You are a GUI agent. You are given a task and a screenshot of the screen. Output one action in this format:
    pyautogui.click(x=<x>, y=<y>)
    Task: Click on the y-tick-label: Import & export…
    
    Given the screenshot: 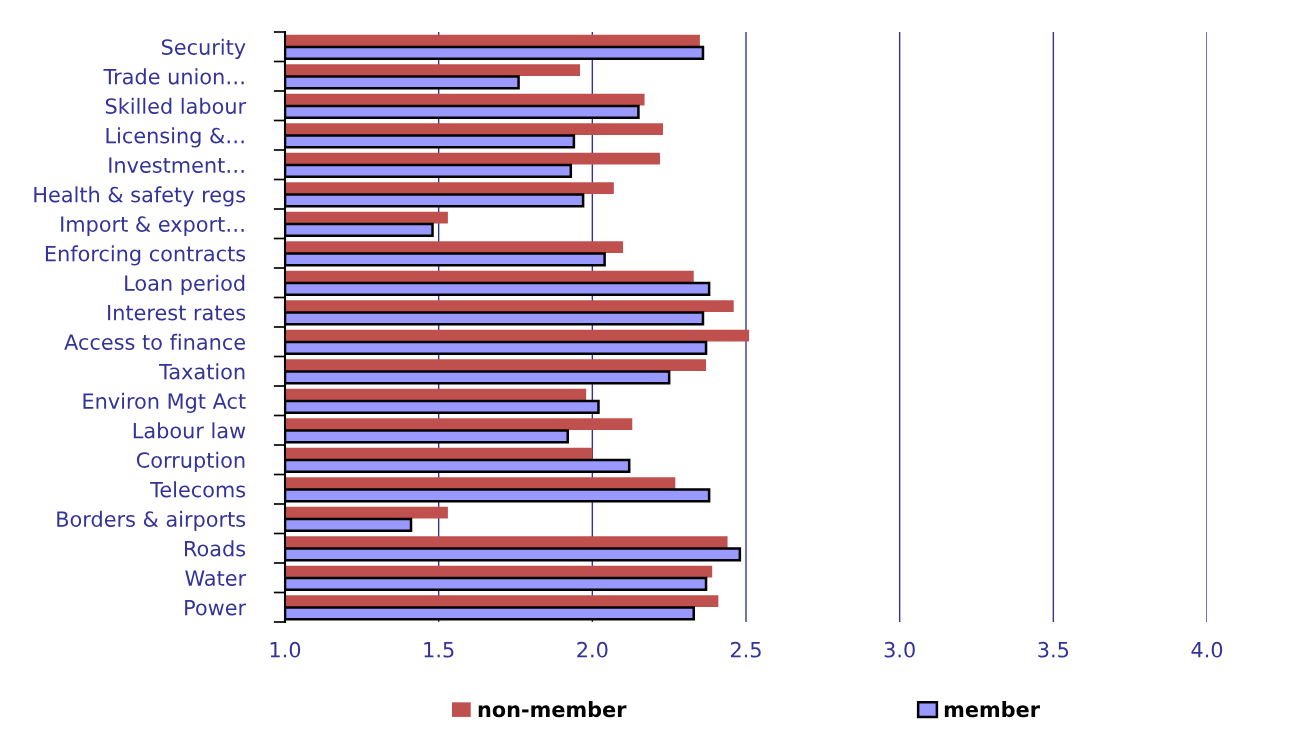 What is the action you would take?
    pyautogui.click(x=152, y=226)
    